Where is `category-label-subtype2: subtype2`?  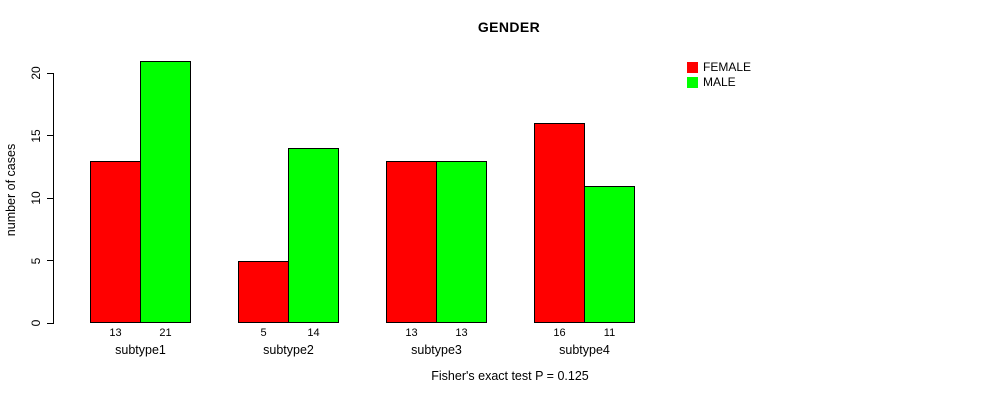 category-label-subtype2: subtype2 is located at coordinates (288, 350).